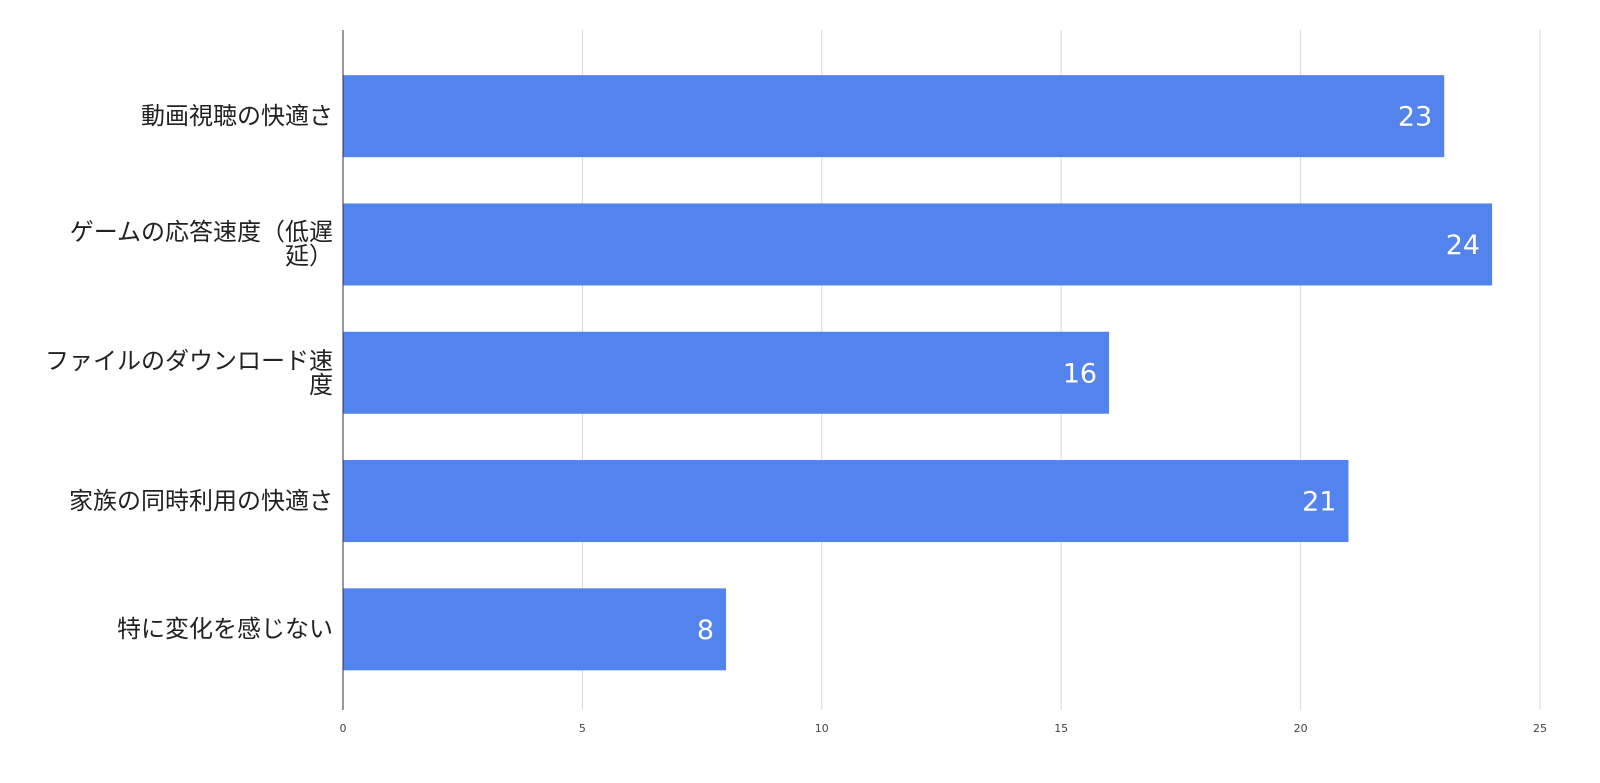  I want to click on x-tick-label: 15, so click(1061, 728).